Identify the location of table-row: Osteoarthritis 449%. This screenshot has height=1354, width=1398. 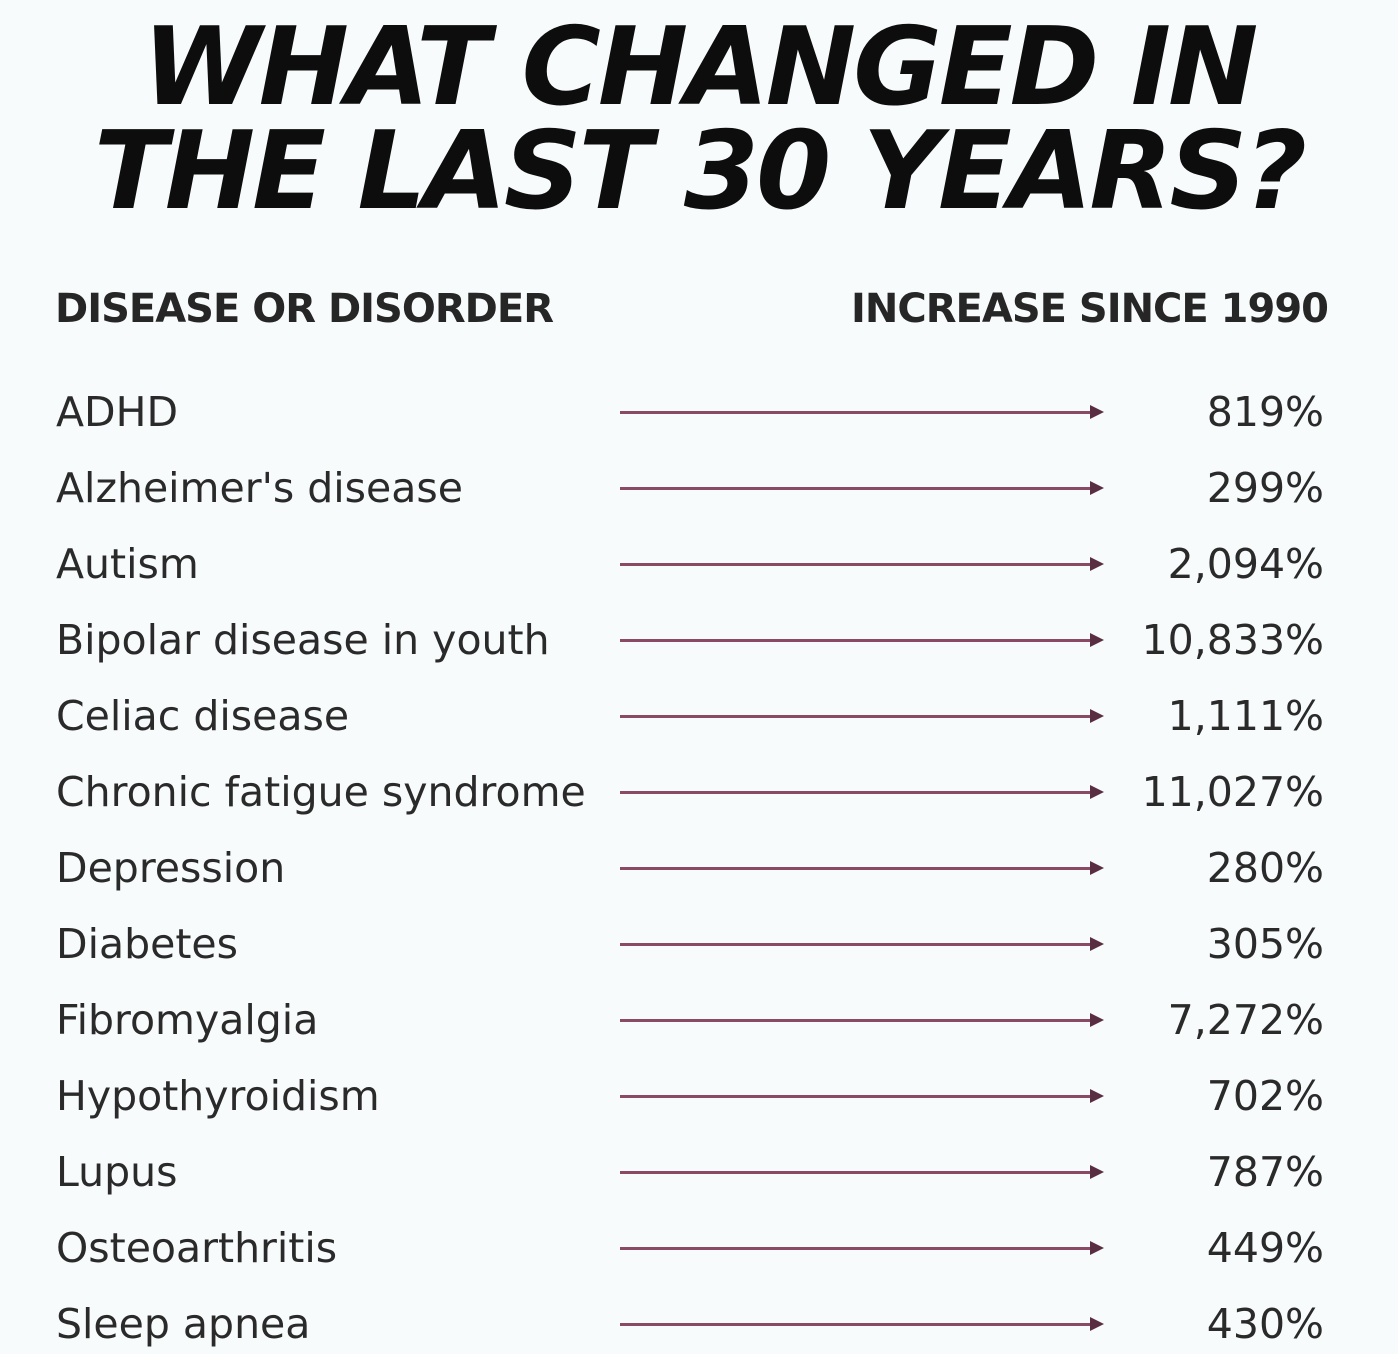
(699, 1248).